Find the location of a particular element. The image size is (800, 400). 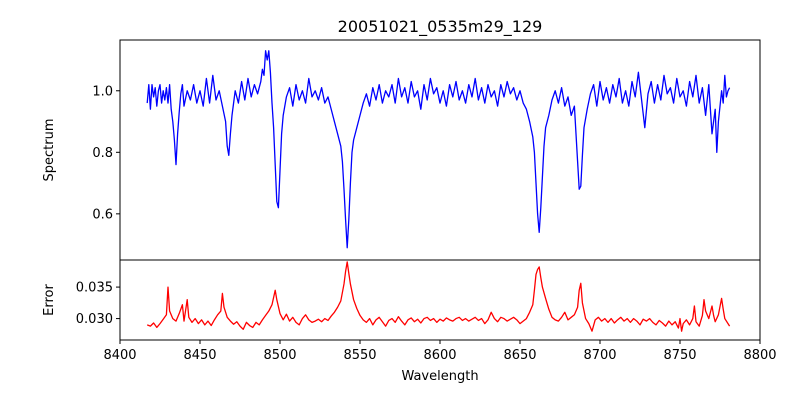

x-tick-label: 8750 is located at coordinates (679, 355).